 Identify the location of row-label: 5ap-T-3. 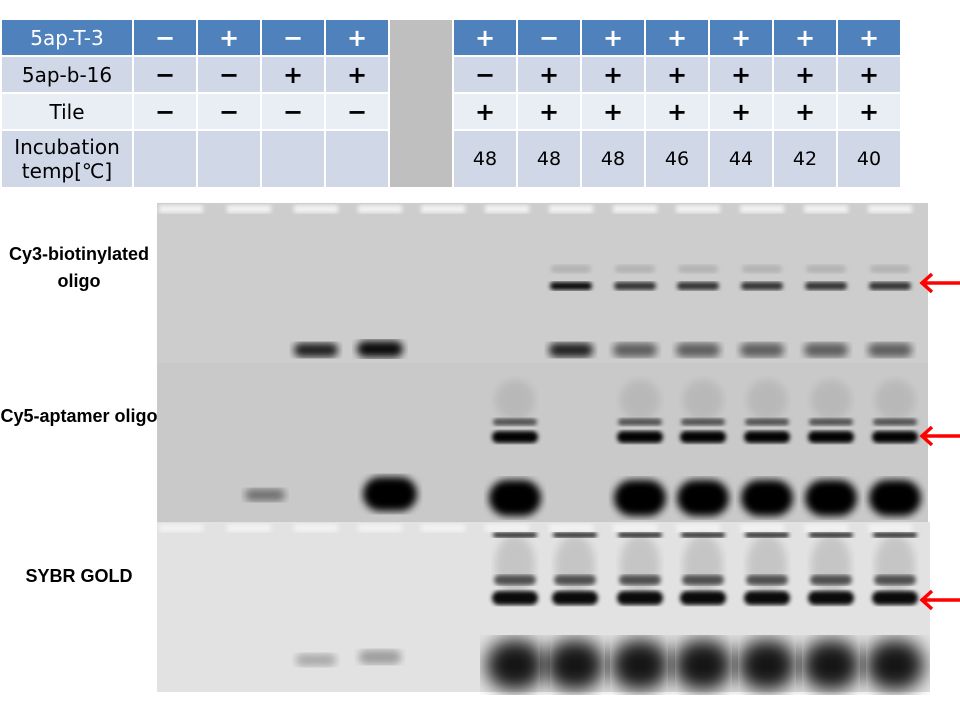
(67, 37).